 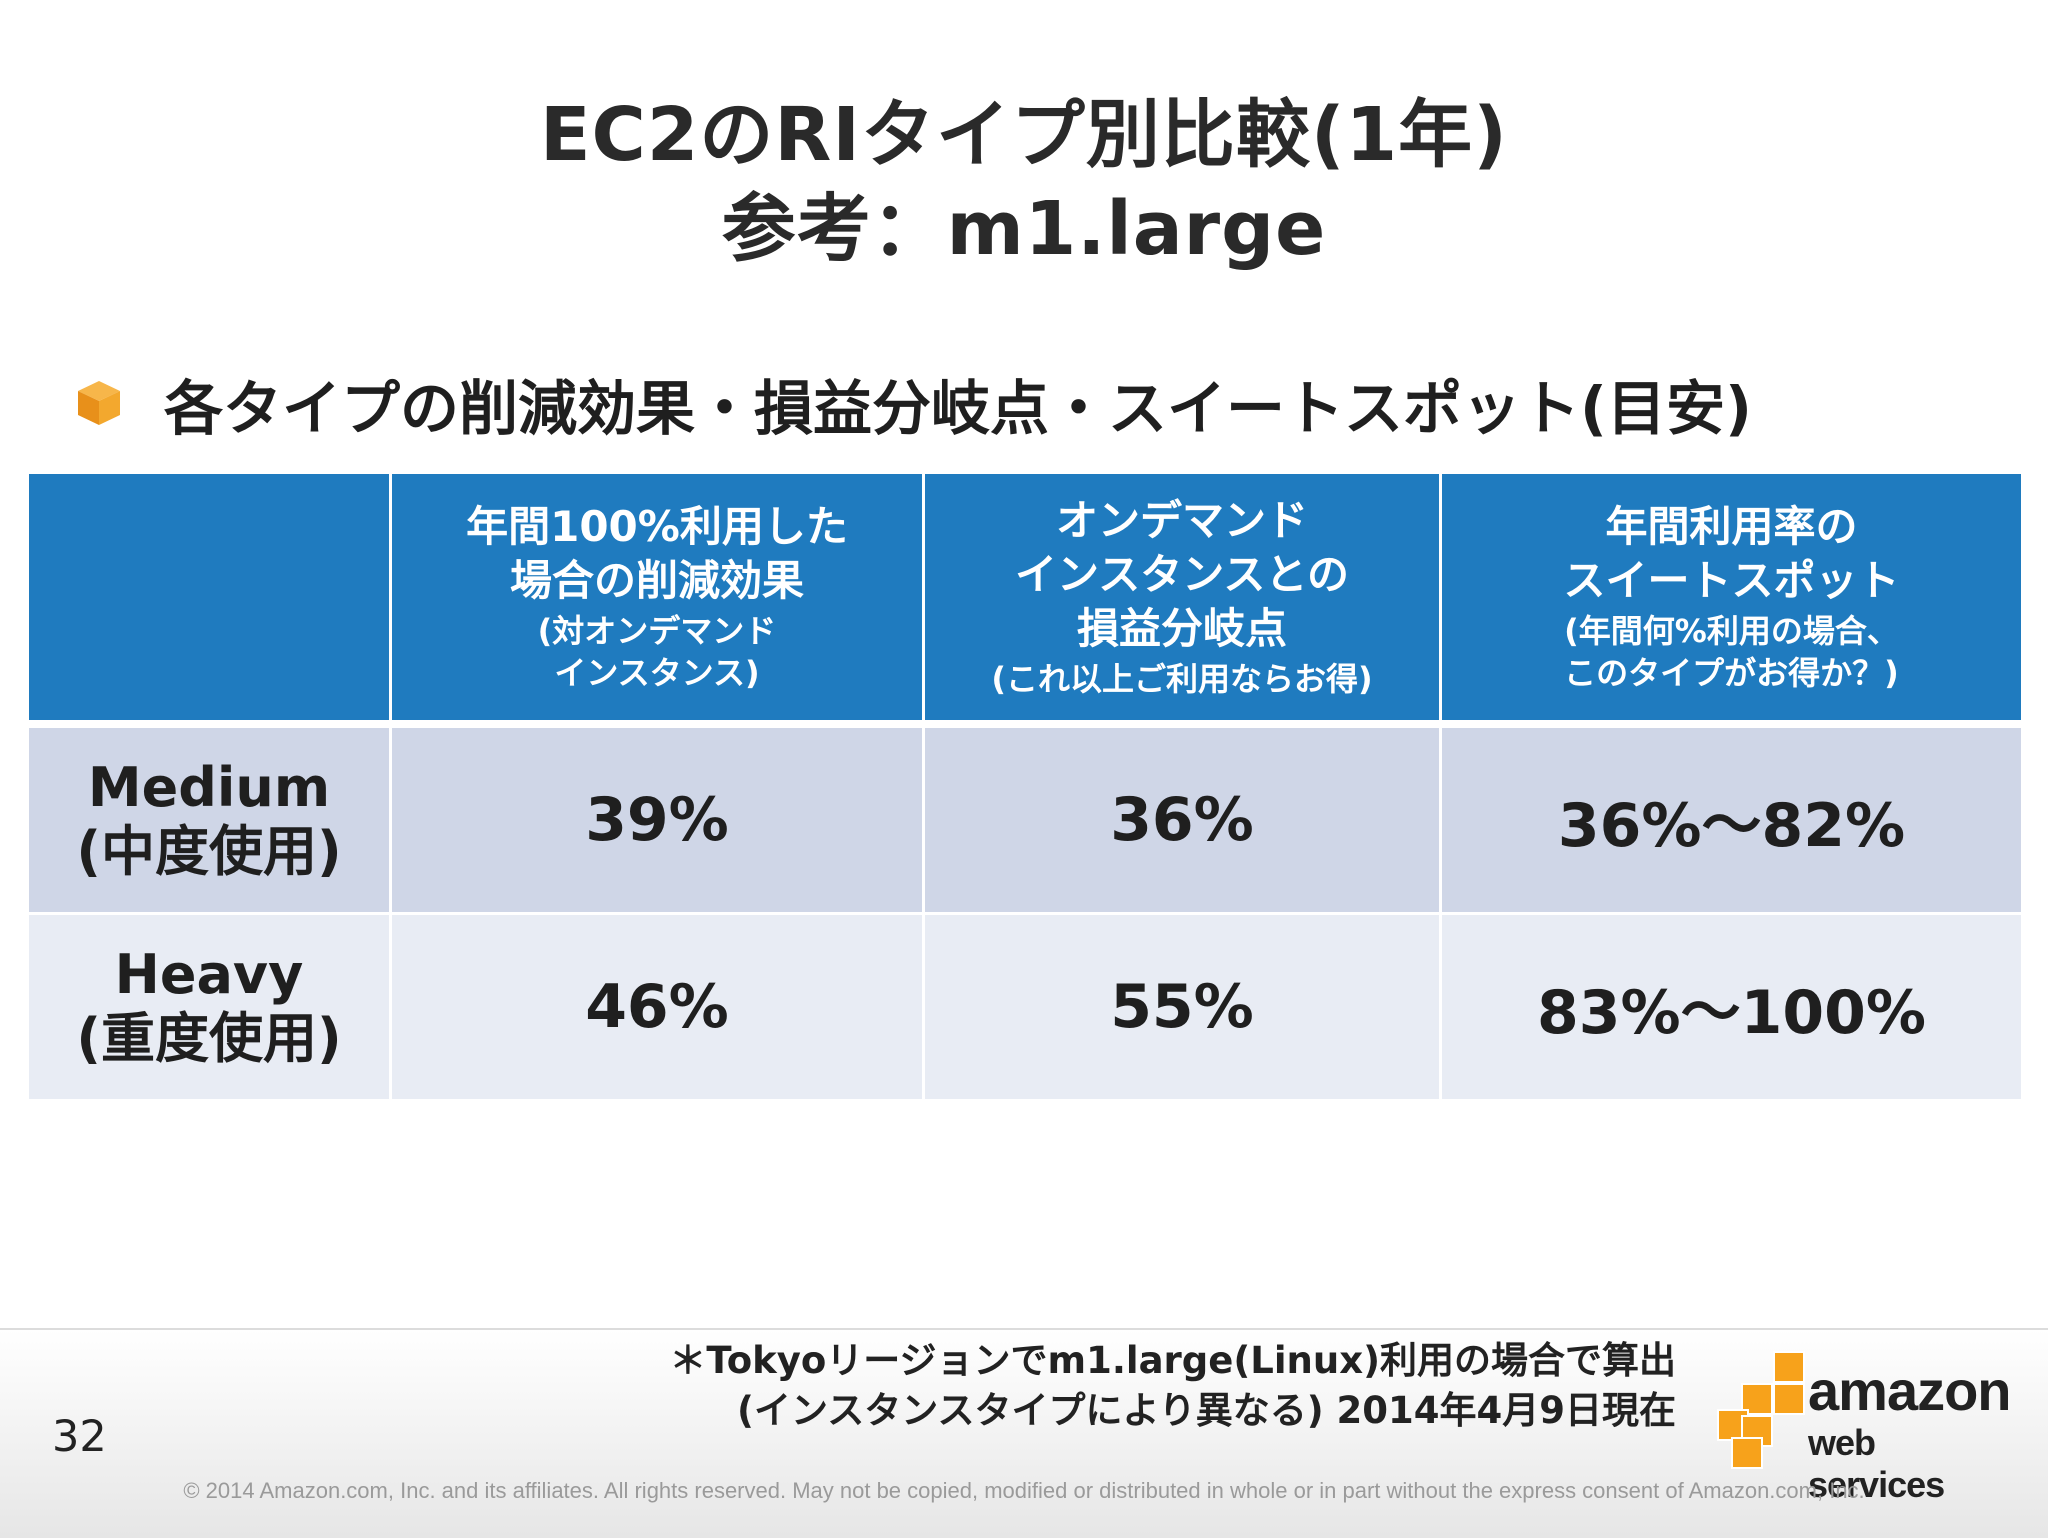 I want to click on bullet-point: 各タイプの削減効果・損益分岐点・スイートスポット(目安), so click(x=913, y=403).